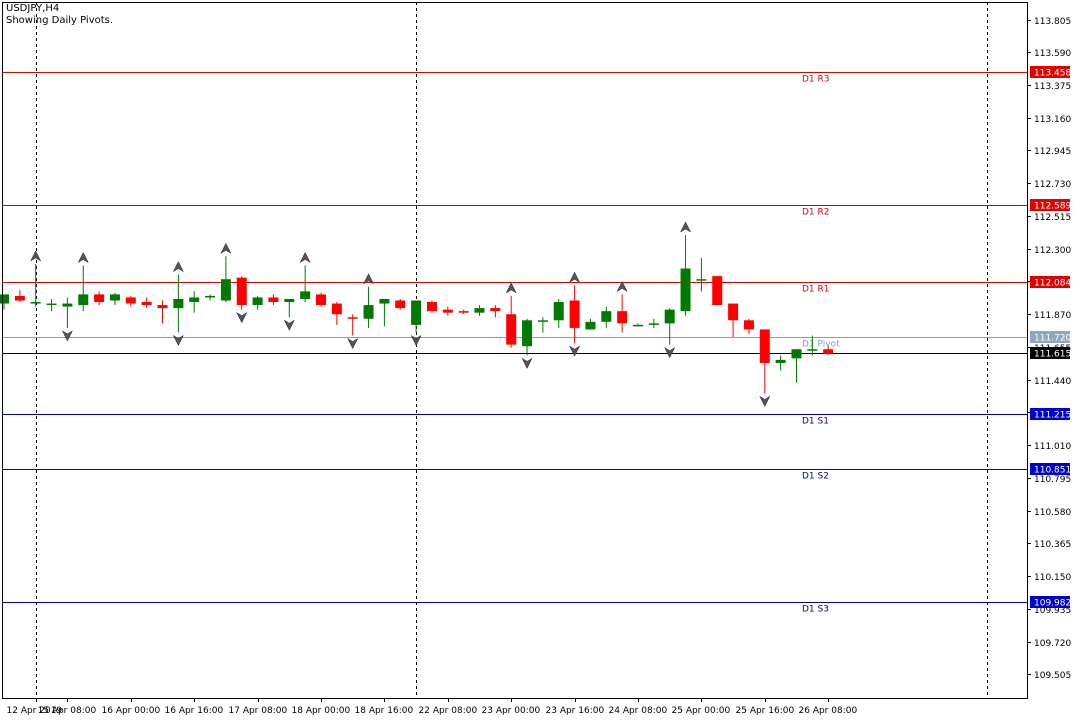 This screenshot has width=1080, height=720. Describe the element at coordinates (1052, 54) in the screenshot. I see `y-tick-label-1: 113.590` at that location.